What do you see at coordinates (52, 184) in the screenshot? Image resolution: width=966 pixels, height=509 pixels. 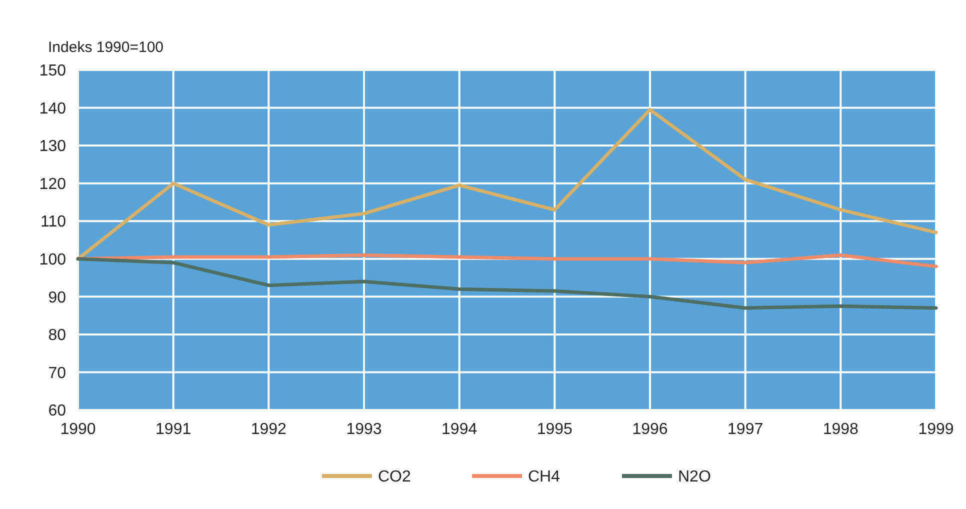 I see `y-tick-label: 120` at bounding box center [52, 184].